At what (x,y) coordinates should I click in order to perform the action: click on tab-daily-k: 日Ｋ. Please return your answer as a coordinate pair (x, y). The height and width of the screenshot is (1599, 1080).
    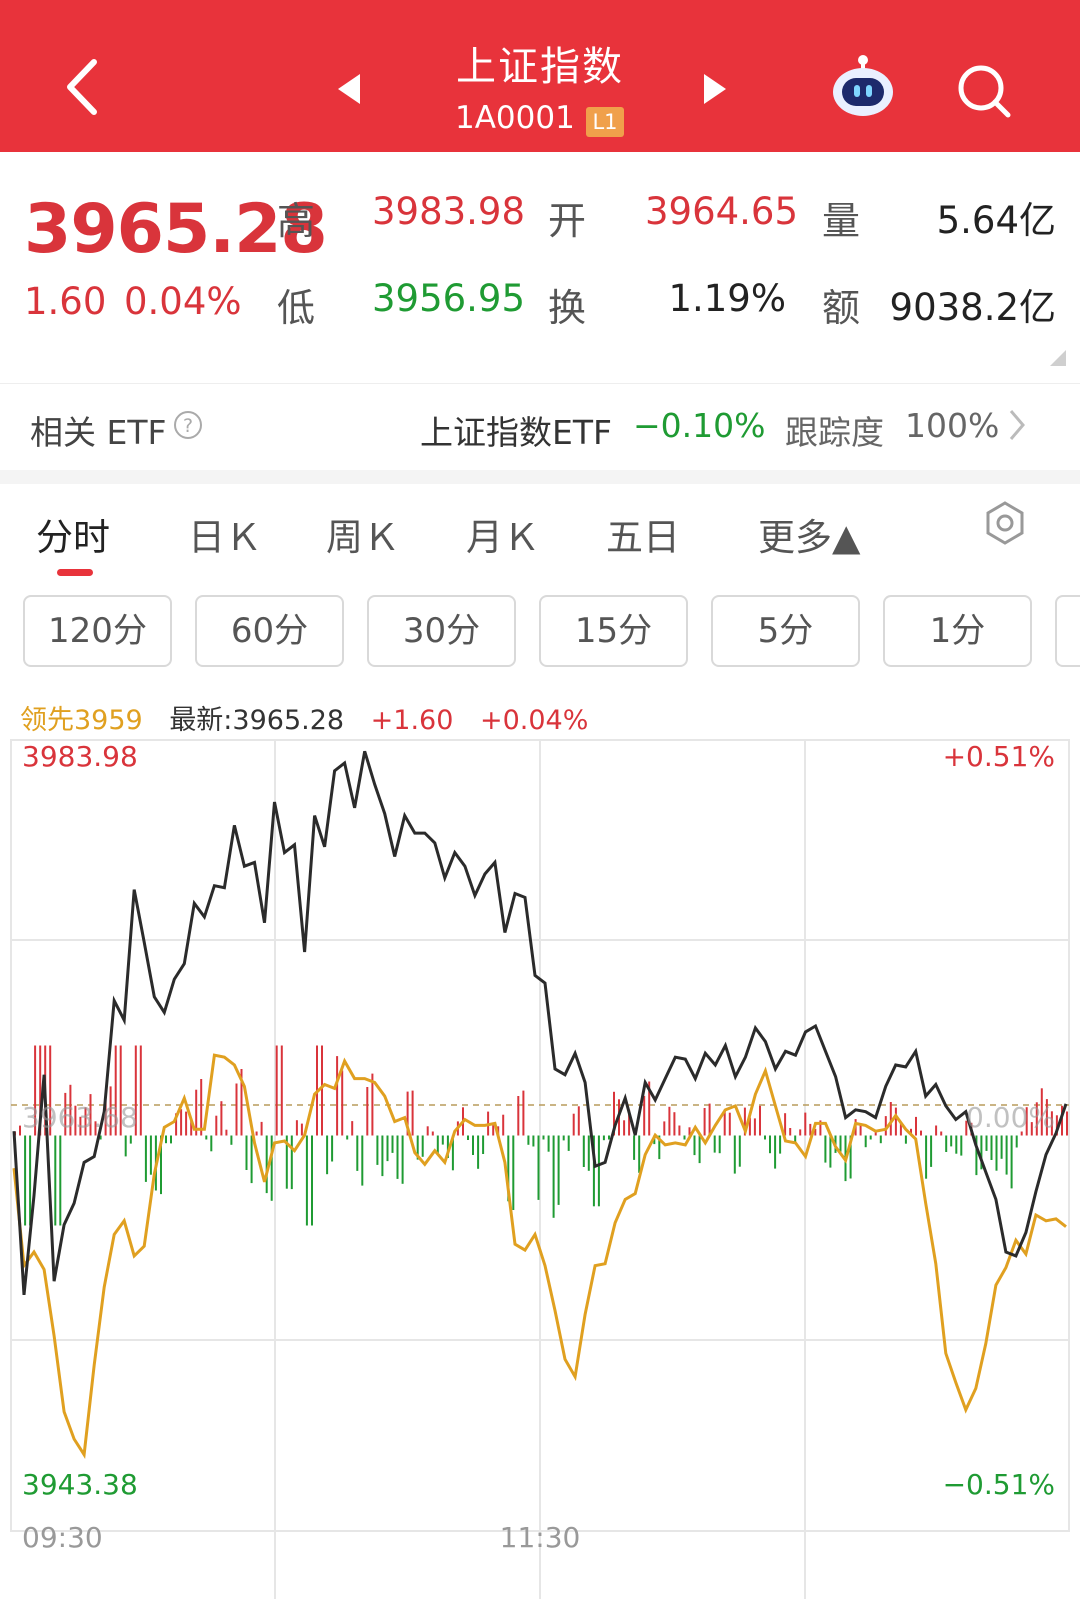
    Looking at the image, I should click on (225, 537).